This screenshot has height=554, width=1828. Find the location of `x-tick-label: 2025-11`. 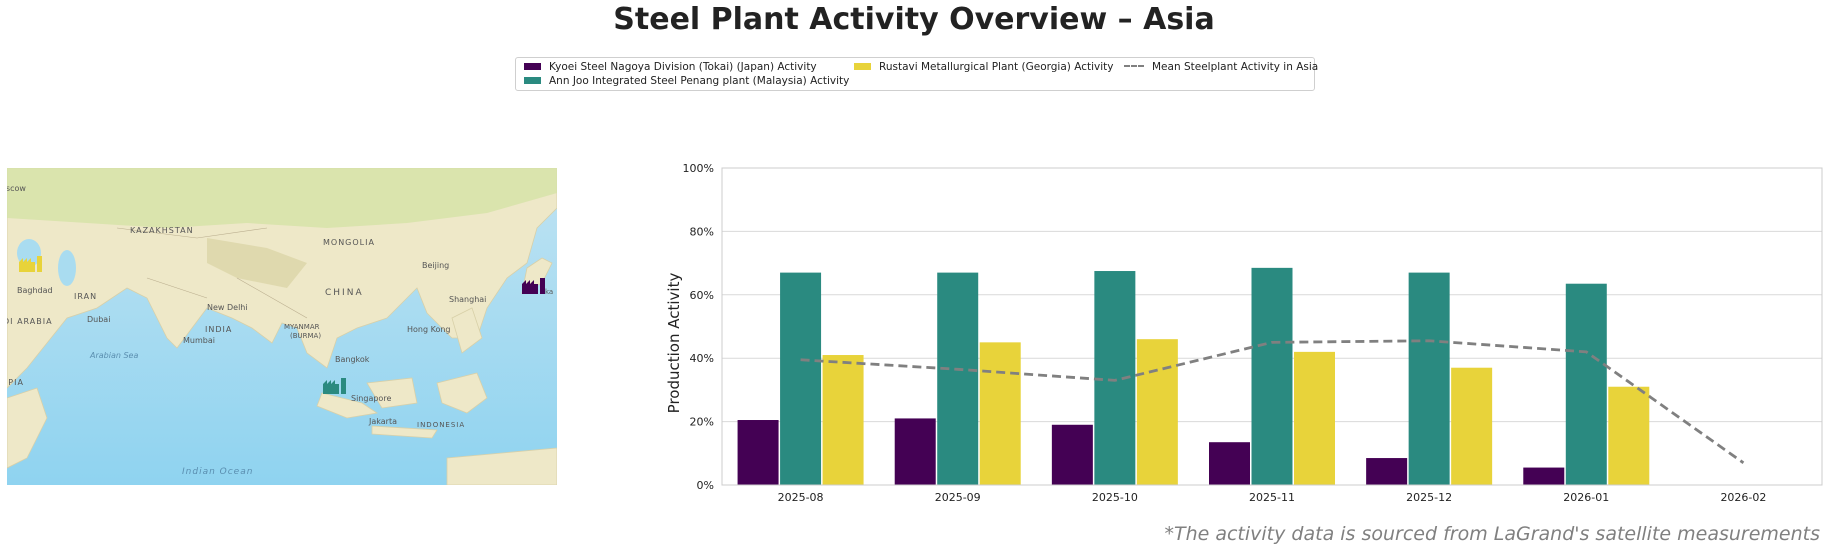

x-tick-label: 2025-11 is located at coordinates (1272, 497).